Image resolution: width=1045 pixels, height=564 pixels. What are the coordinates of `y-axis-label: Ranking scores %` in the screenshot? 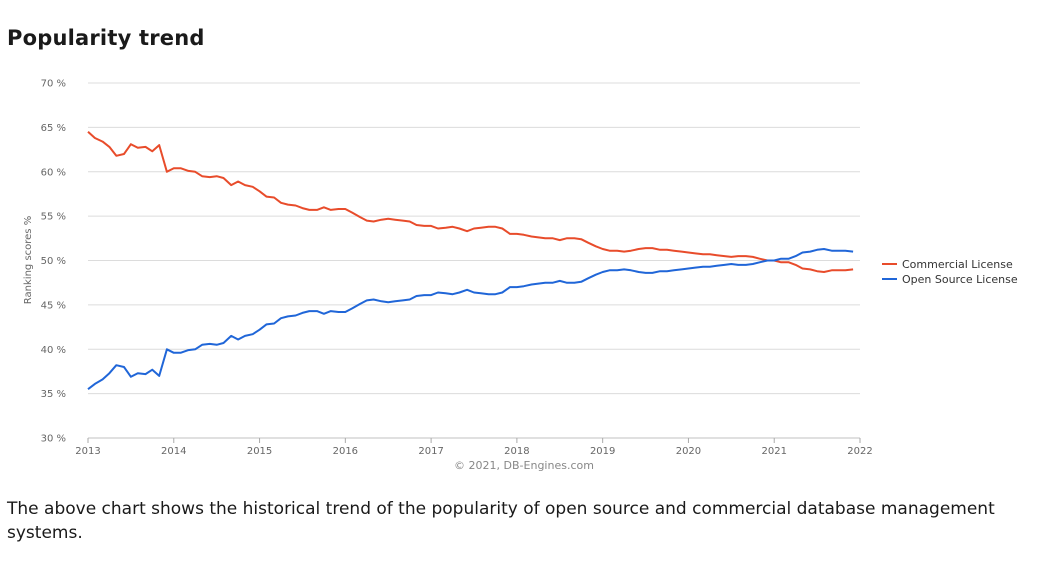 It's located at (28, 260).